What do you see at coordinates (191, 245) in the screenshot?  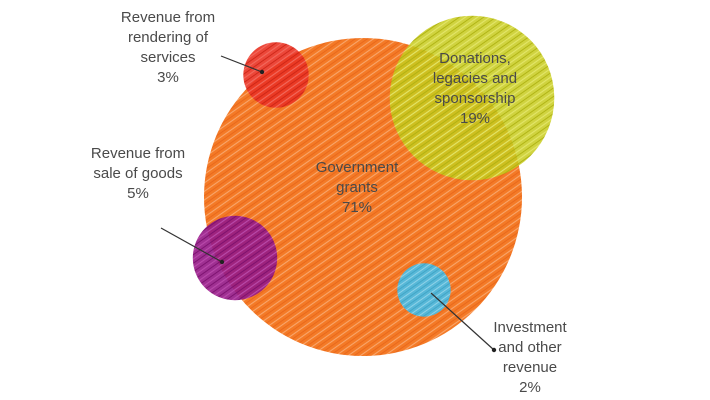 I see `leader-line-sale-goods` at bounding box center [191, 245].